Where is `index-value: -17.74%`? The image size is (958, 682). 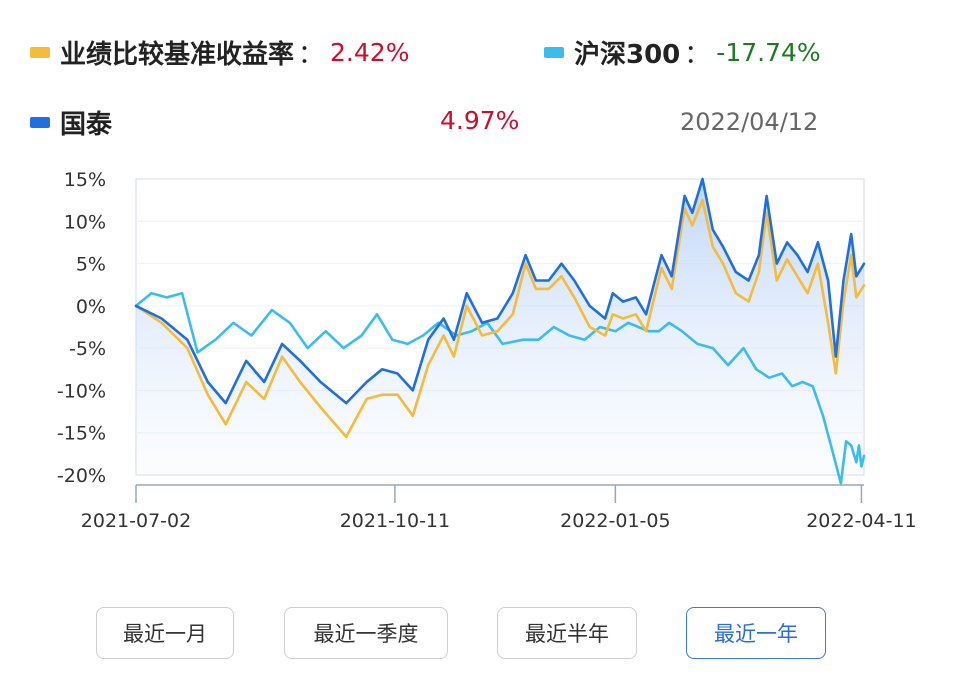 index-value: -17.74% is located at coordinates (768, 52).